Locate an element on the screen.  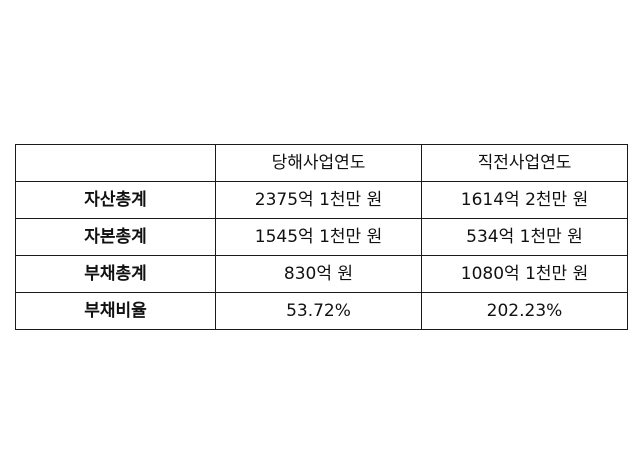
column-header-current-year: 당해사업연도 is located at coordinates (318, 163).